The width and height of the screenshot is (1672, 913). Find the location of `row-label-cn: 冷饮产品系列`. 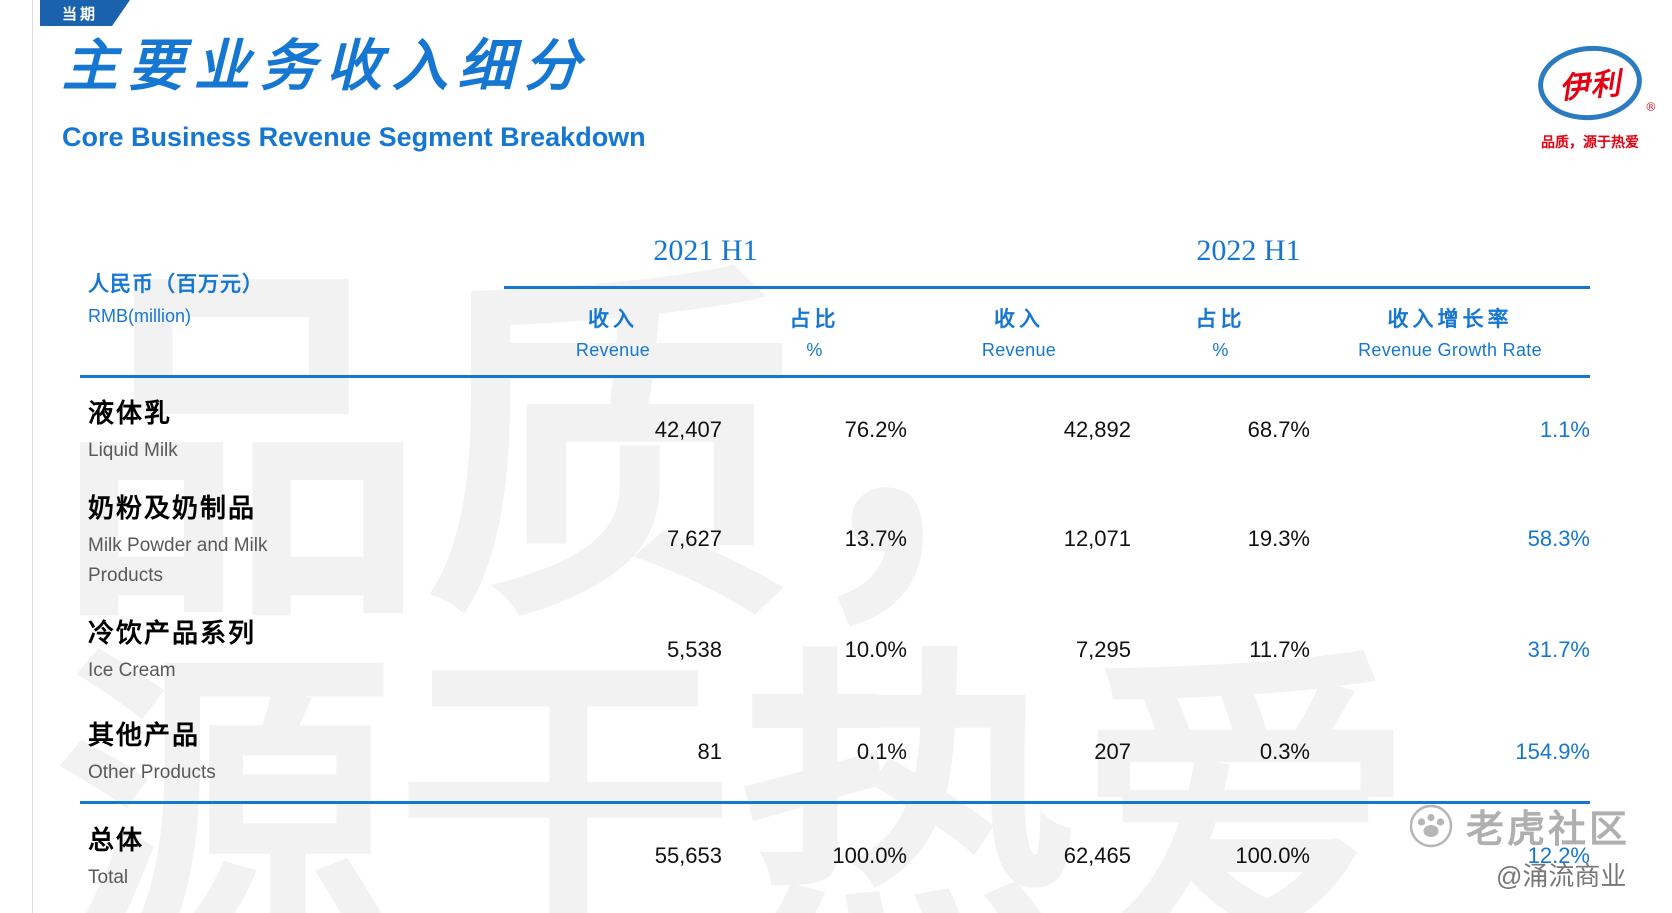

row-label-cn: 冷饮产品系列 is located at coordinates (172, 634).